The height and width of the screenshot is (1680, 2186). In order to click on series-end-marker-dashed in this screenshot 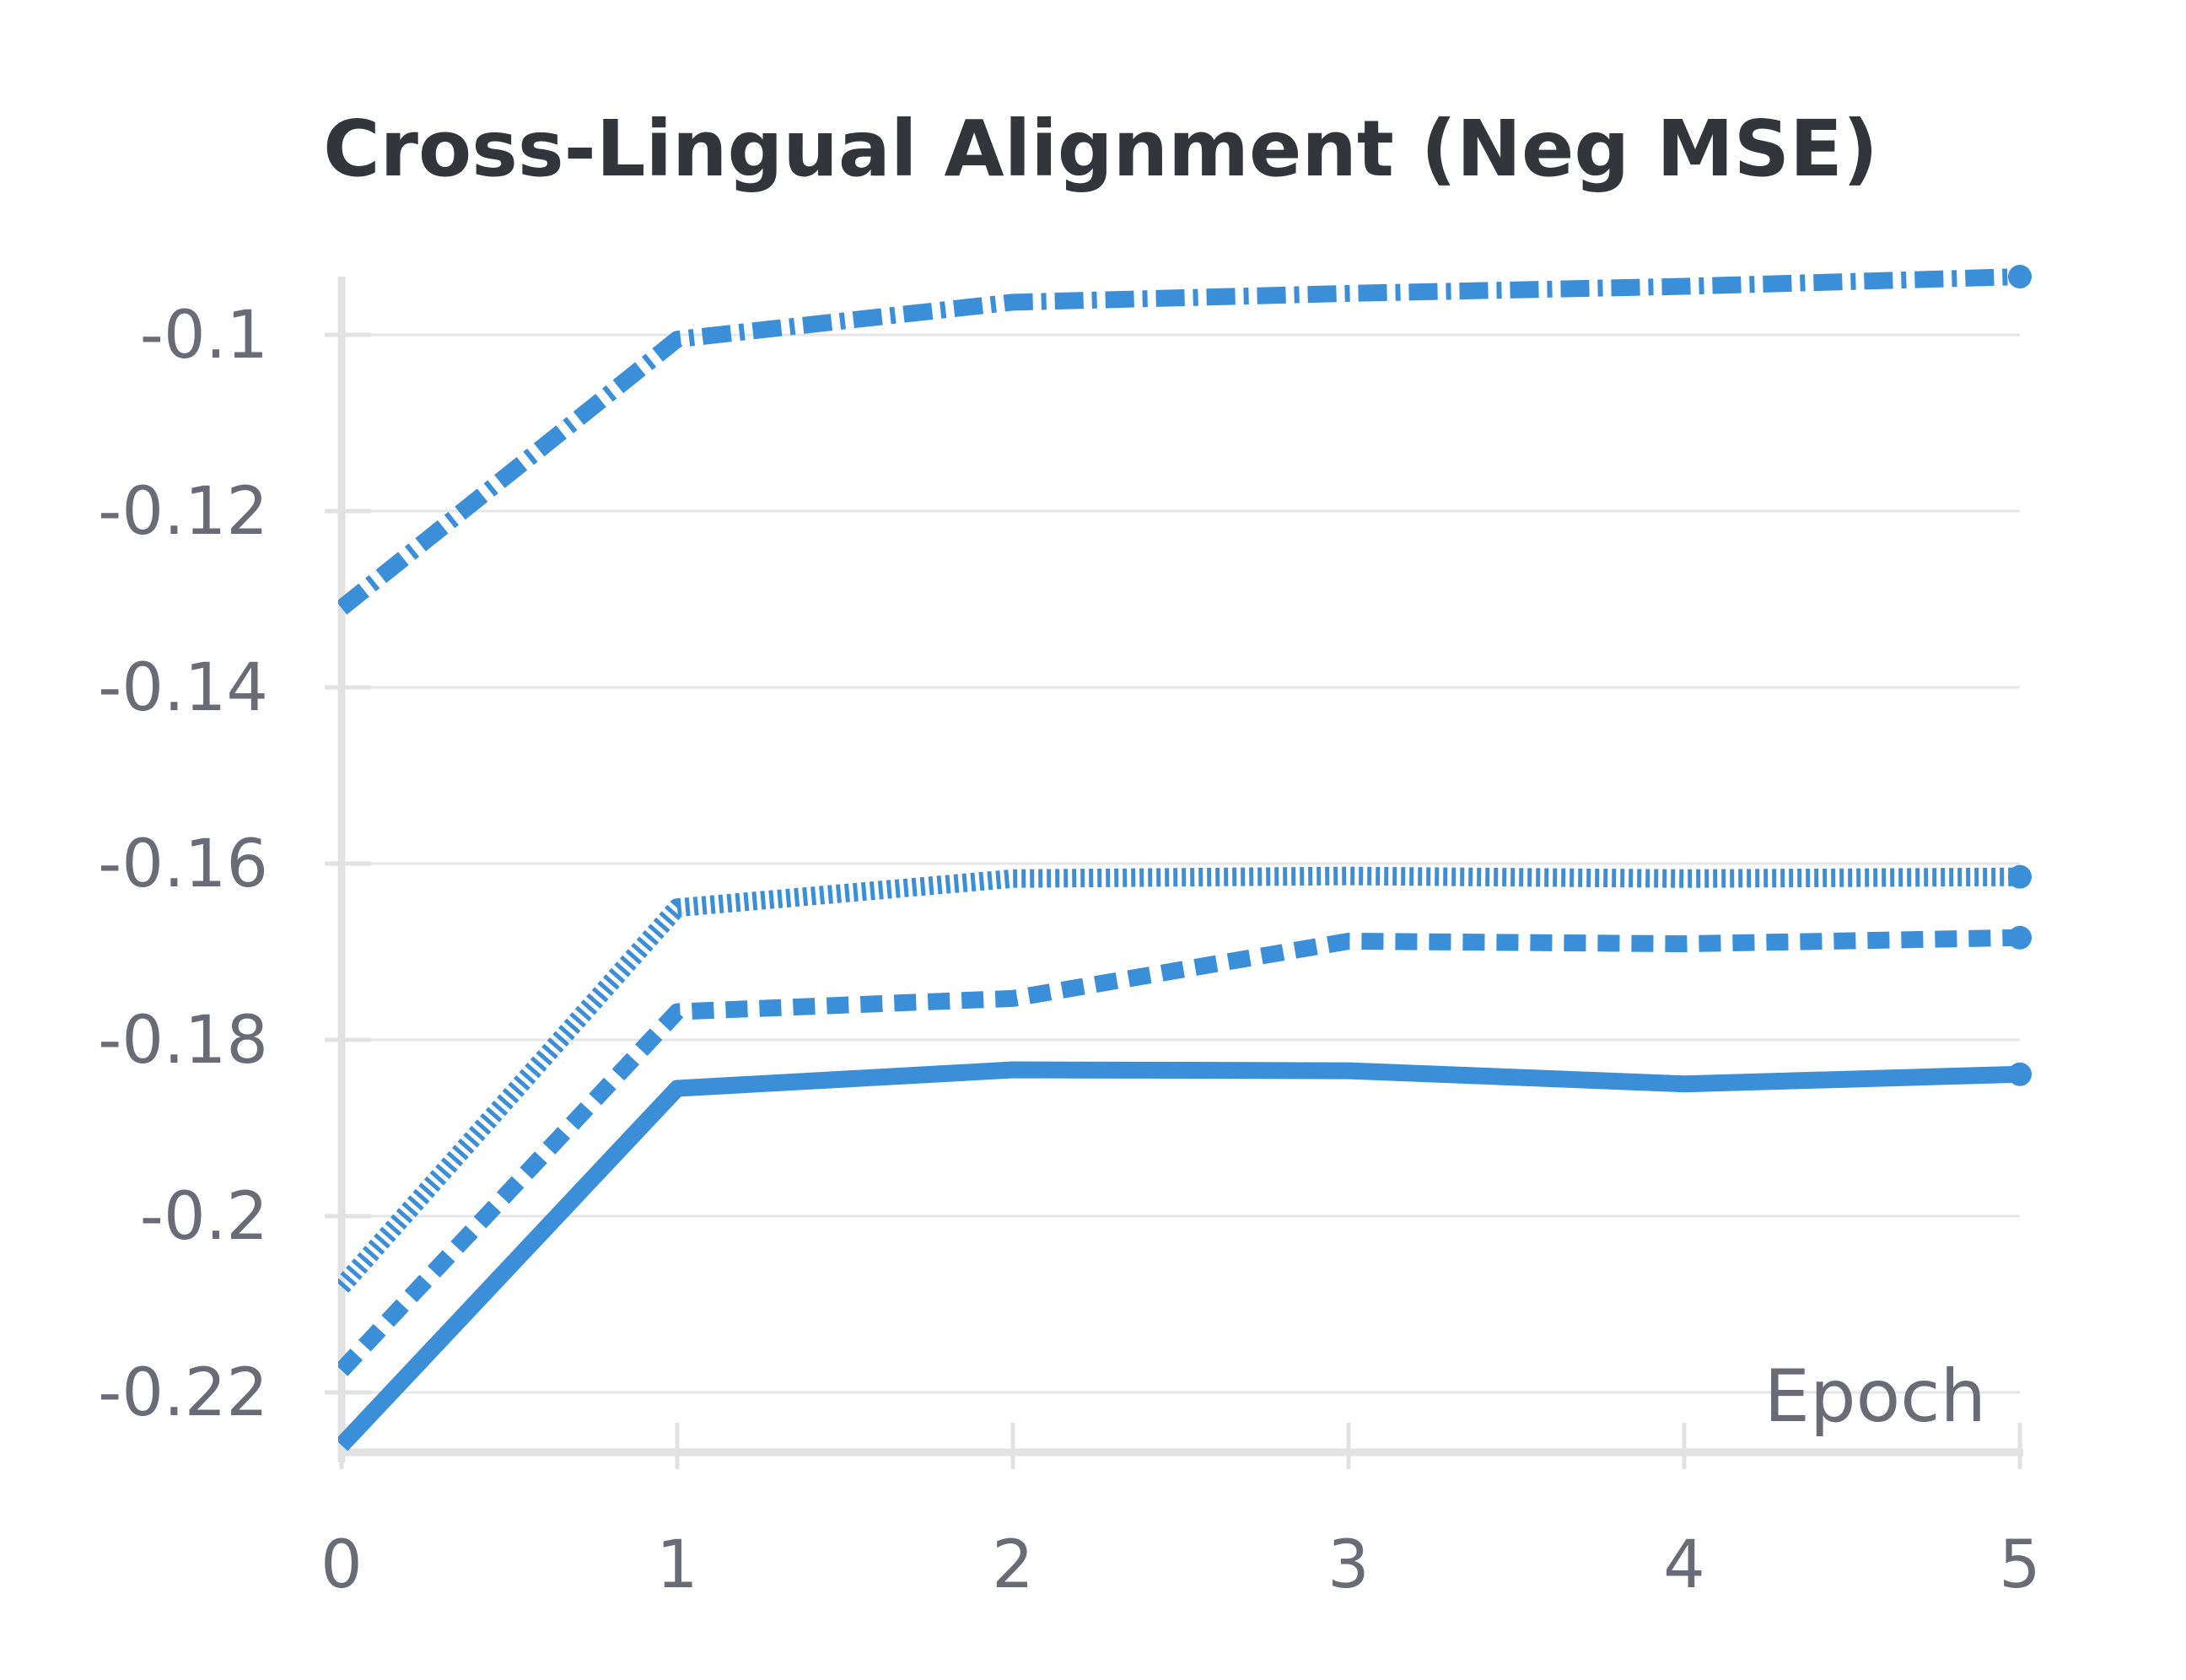, I will do `click(2020, 938)`.